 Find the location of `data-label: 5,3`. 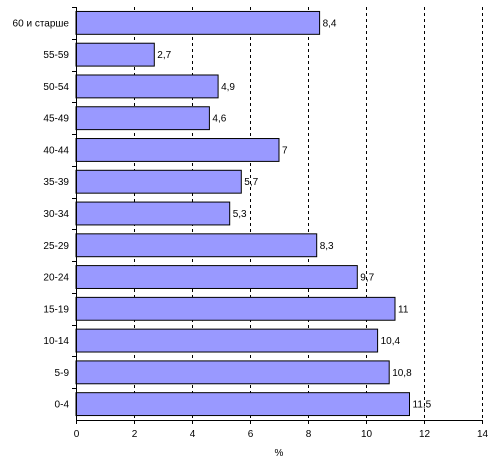

data-label: 5,3 is located at coordinates (240, 214).